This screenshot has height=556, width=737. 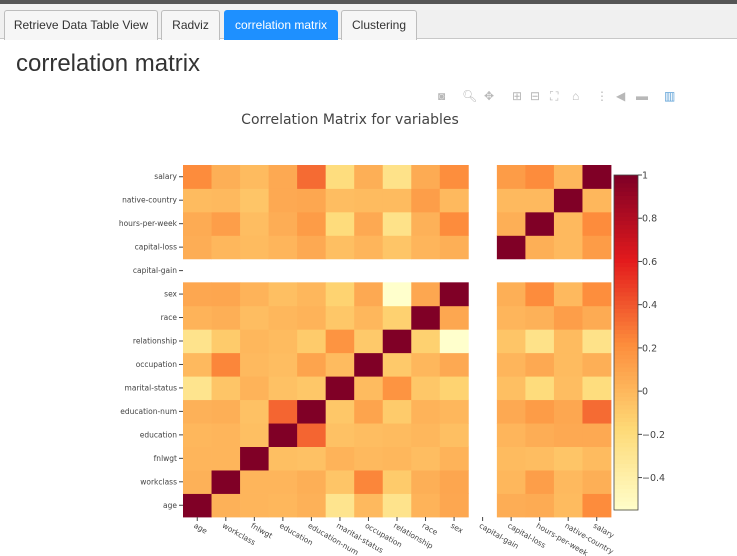 I want to click on heatmap-cell-sex-fnlwgt, so click(x=254, y=294).